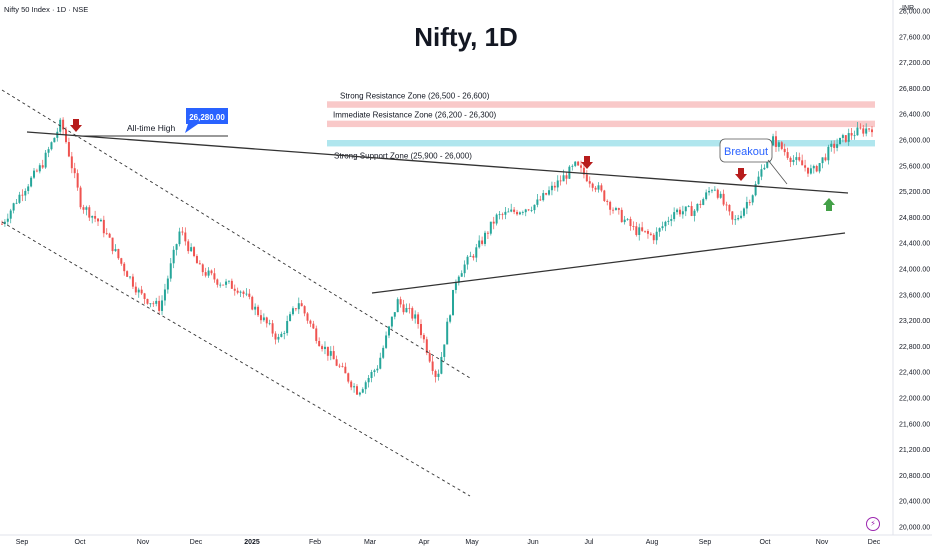 The width and height of the screenshot is (932, 550). I want to click on x-tick-label: May, so click(472, 542).